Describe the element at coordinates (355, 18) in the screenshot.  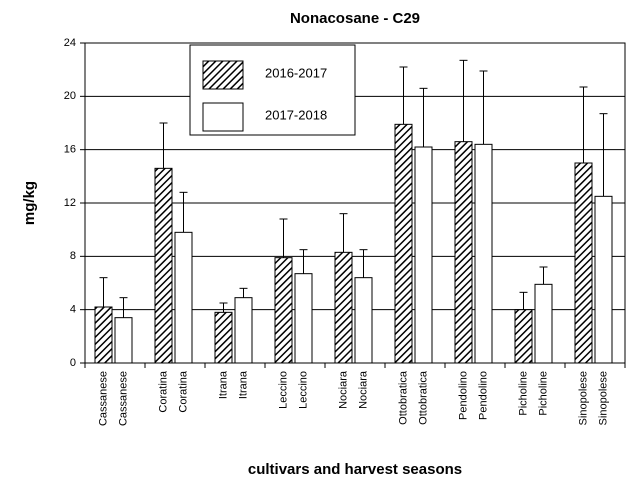
I see `chart-title: Nonacosane - C29` at that location.